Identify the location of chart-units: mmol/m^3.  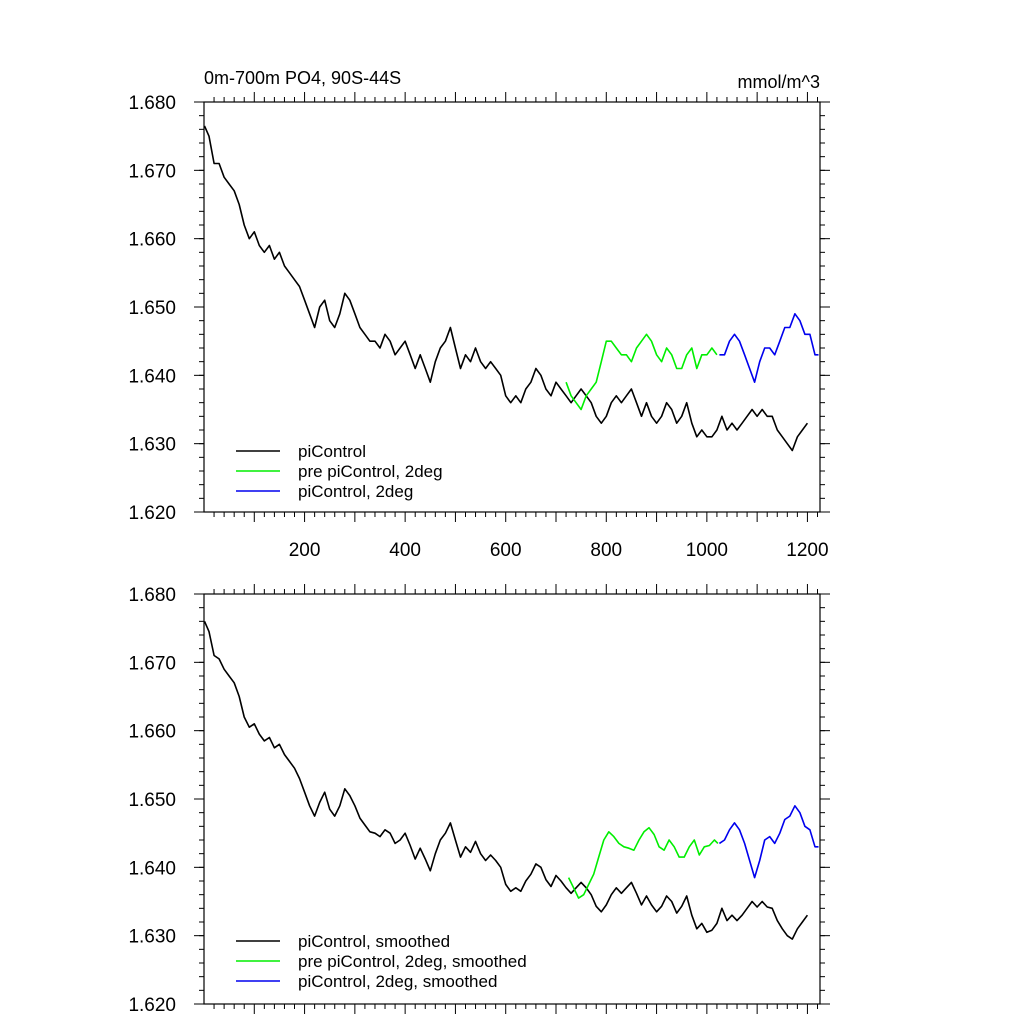
(779, 82).